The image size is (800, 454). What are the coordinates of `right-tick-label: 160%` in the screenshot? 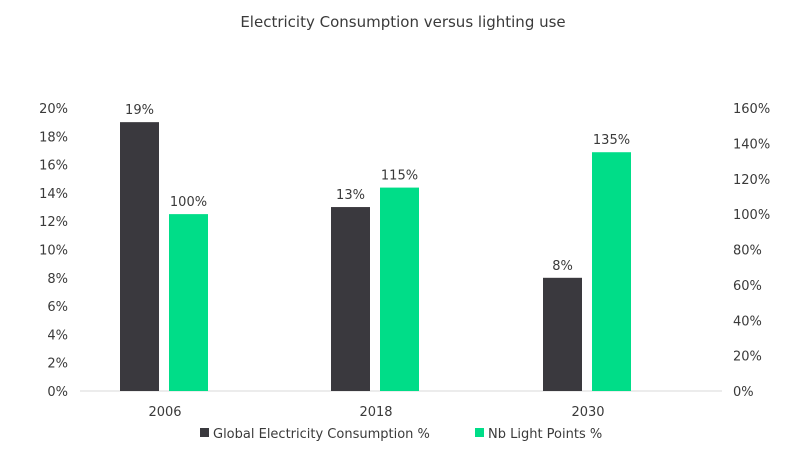 It's located at (751, 109).